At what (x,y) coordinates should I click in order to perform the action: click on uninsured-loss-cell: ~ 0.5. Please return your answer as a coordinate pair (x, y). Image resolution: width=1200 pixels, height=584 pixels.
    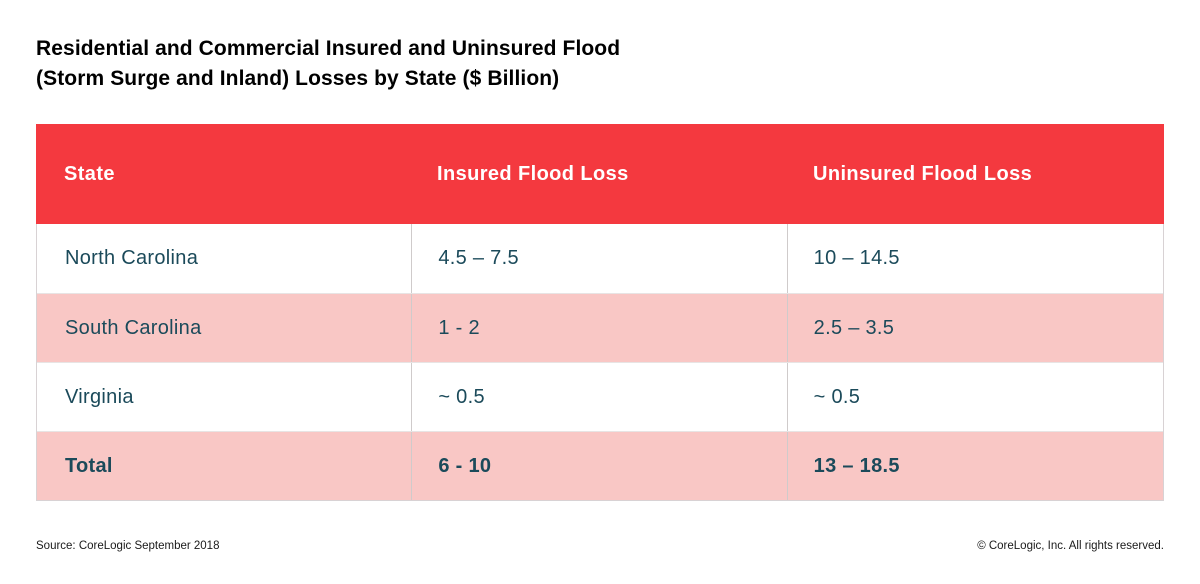
    Looking at the image, I should click on (974, 397).